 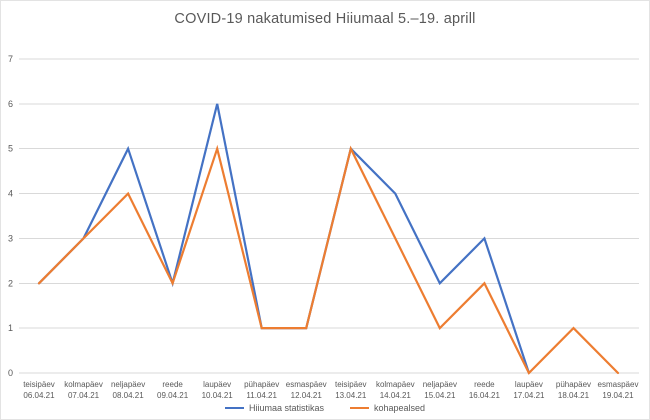 I want to click on x-axis-date-label: 15.04.21, so click(x=440, y=395).